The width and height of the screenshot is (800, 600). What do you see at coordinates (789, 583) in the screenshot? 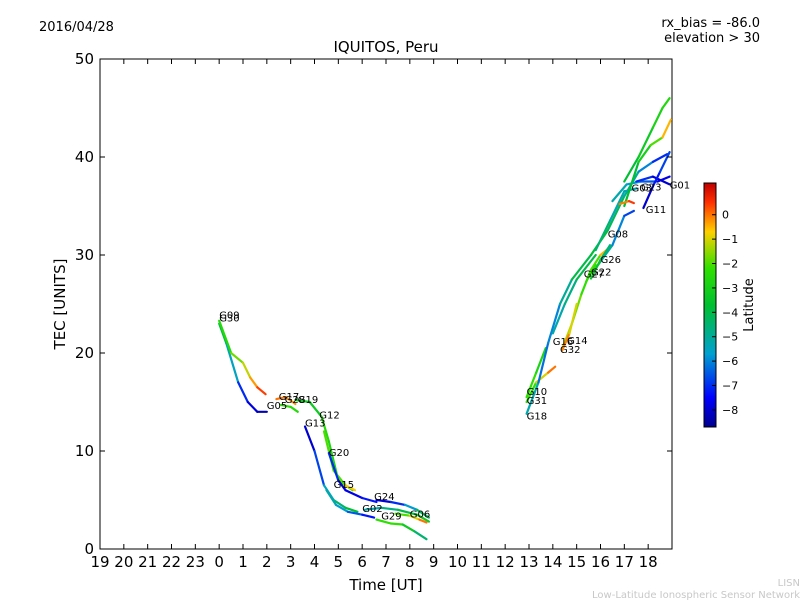
I see `credit-short: LISN` at bounding box center [789, 583].